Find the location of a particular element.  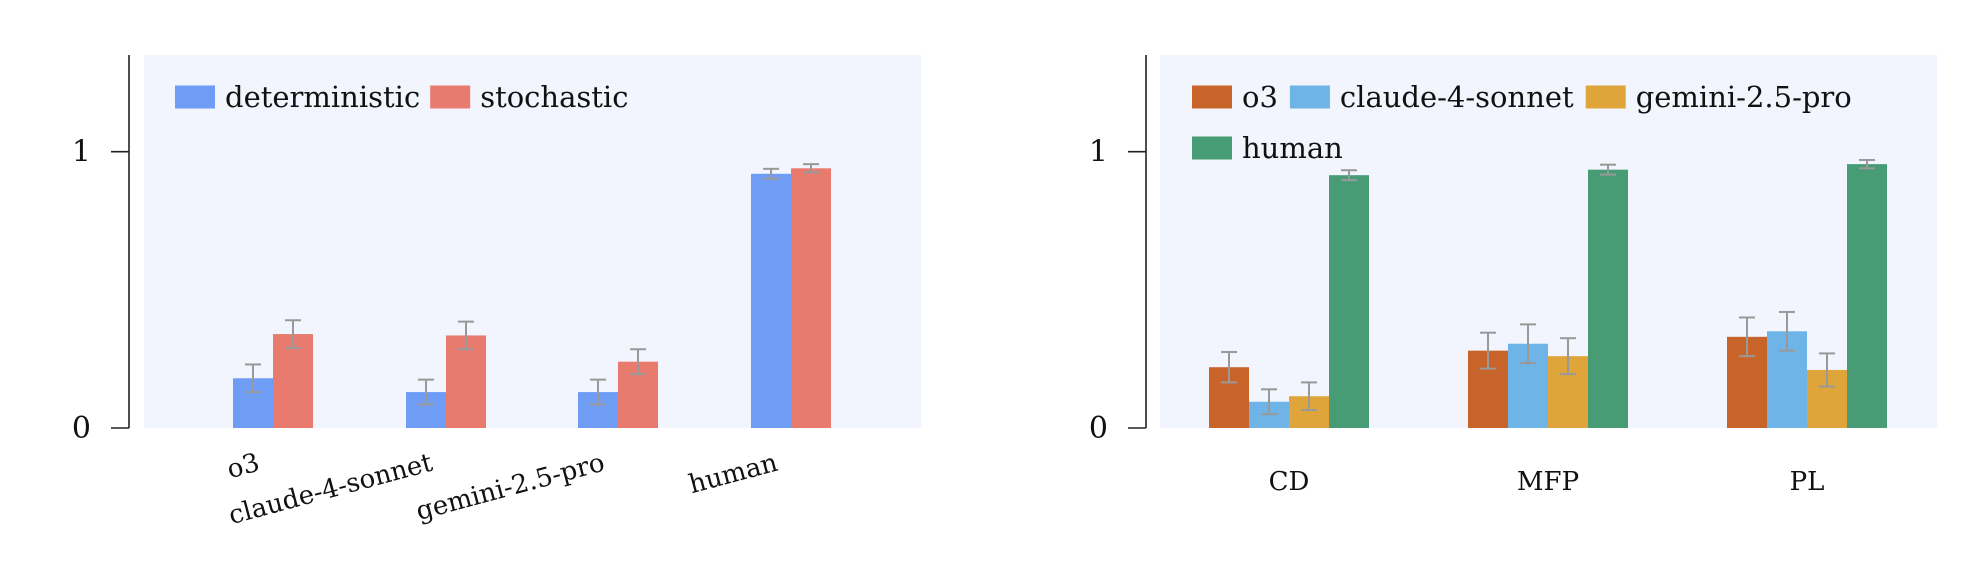

x-tick-label: human is located at coordinates (733, 474).